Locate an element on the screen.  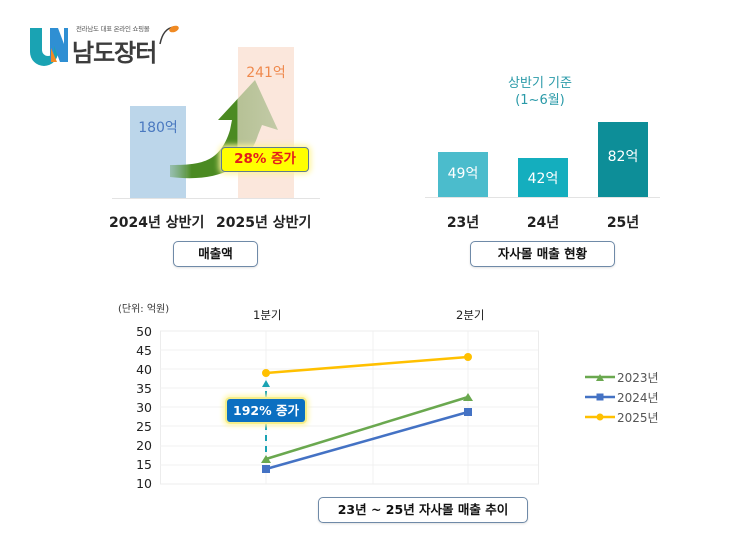
category-2024-h1: 2024년 상반기 is located at coordinates (157, 223).